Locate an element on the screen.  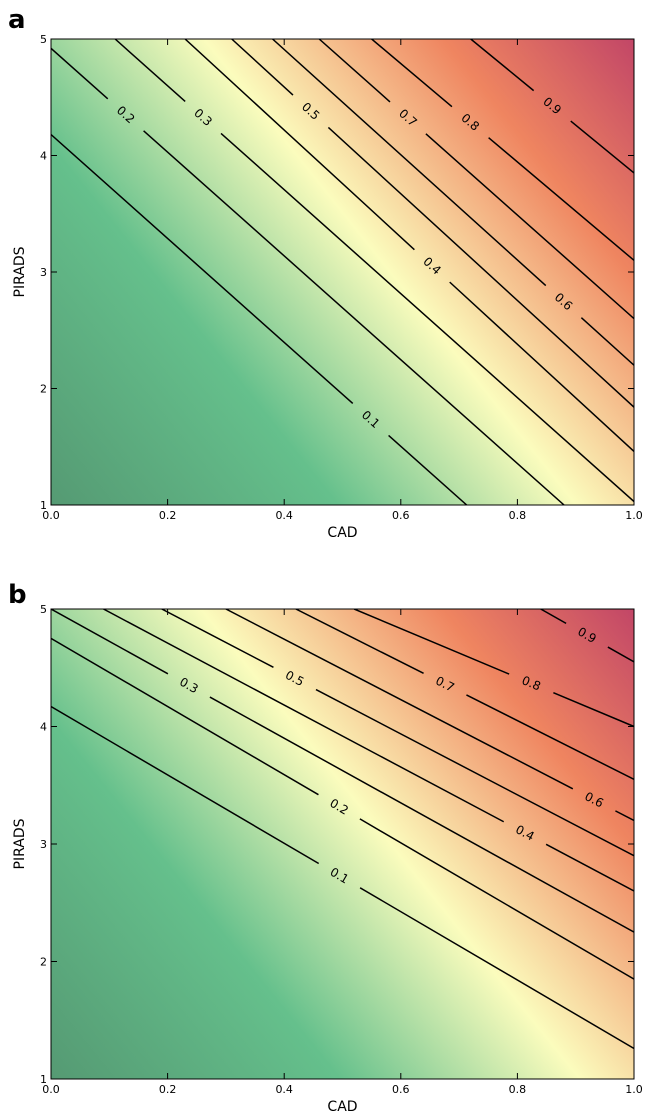
panel-letter: a is located at coordinates (17, 20).